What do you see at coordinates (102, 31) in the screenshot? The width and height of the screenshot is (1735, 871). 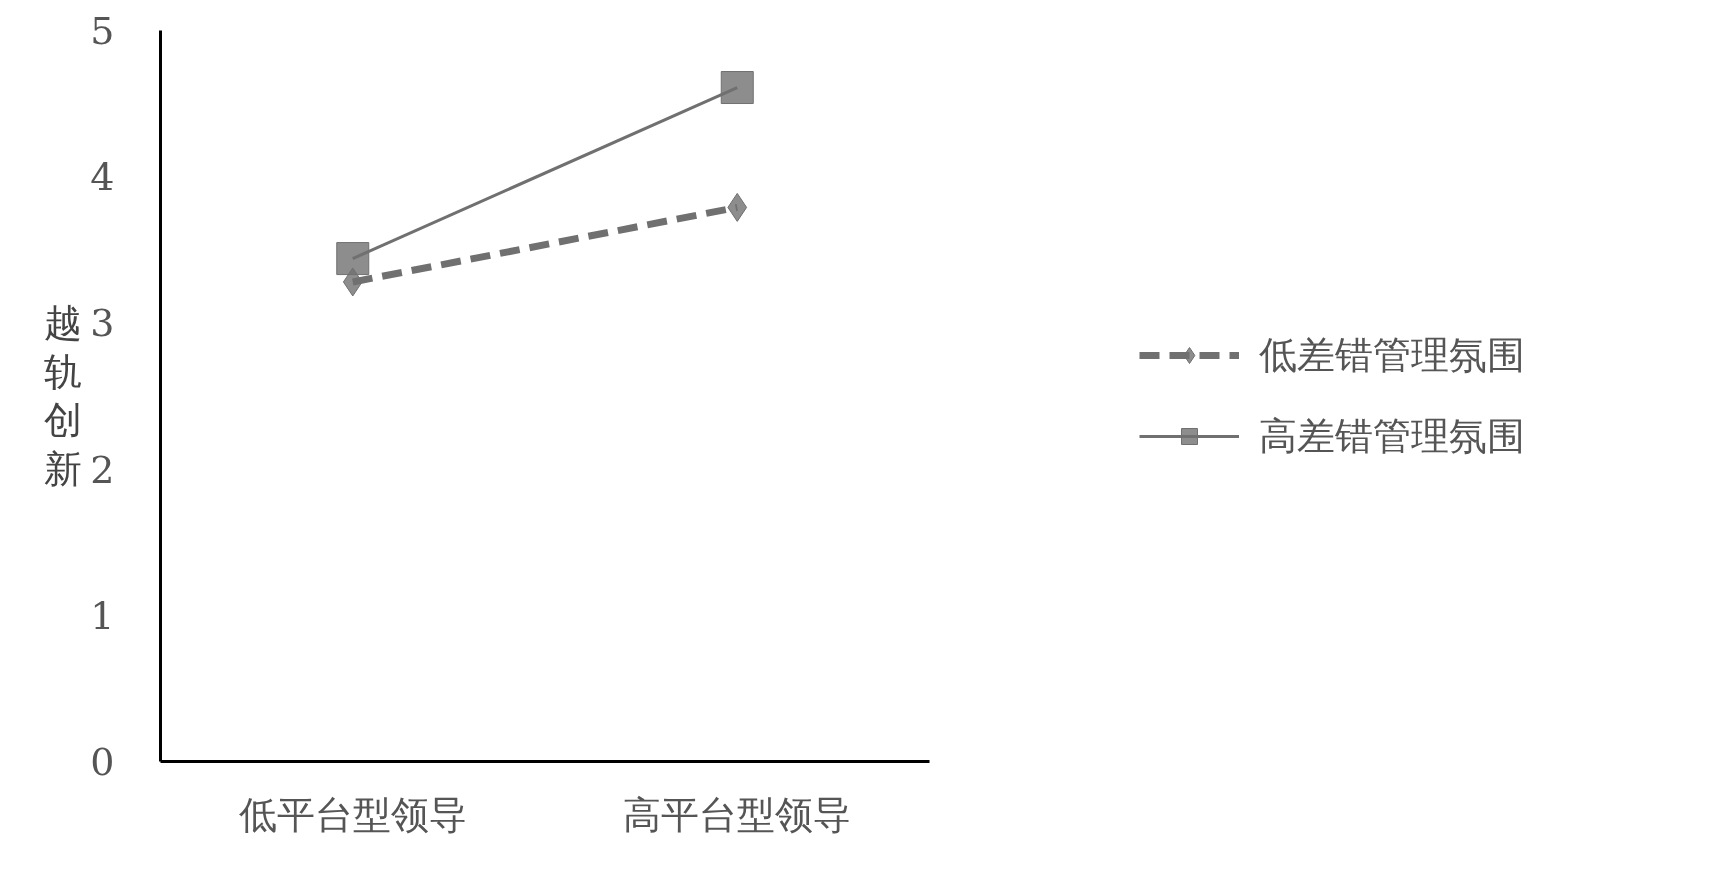 I see `y-tick-label: 5` at bounding box center [102, 31].